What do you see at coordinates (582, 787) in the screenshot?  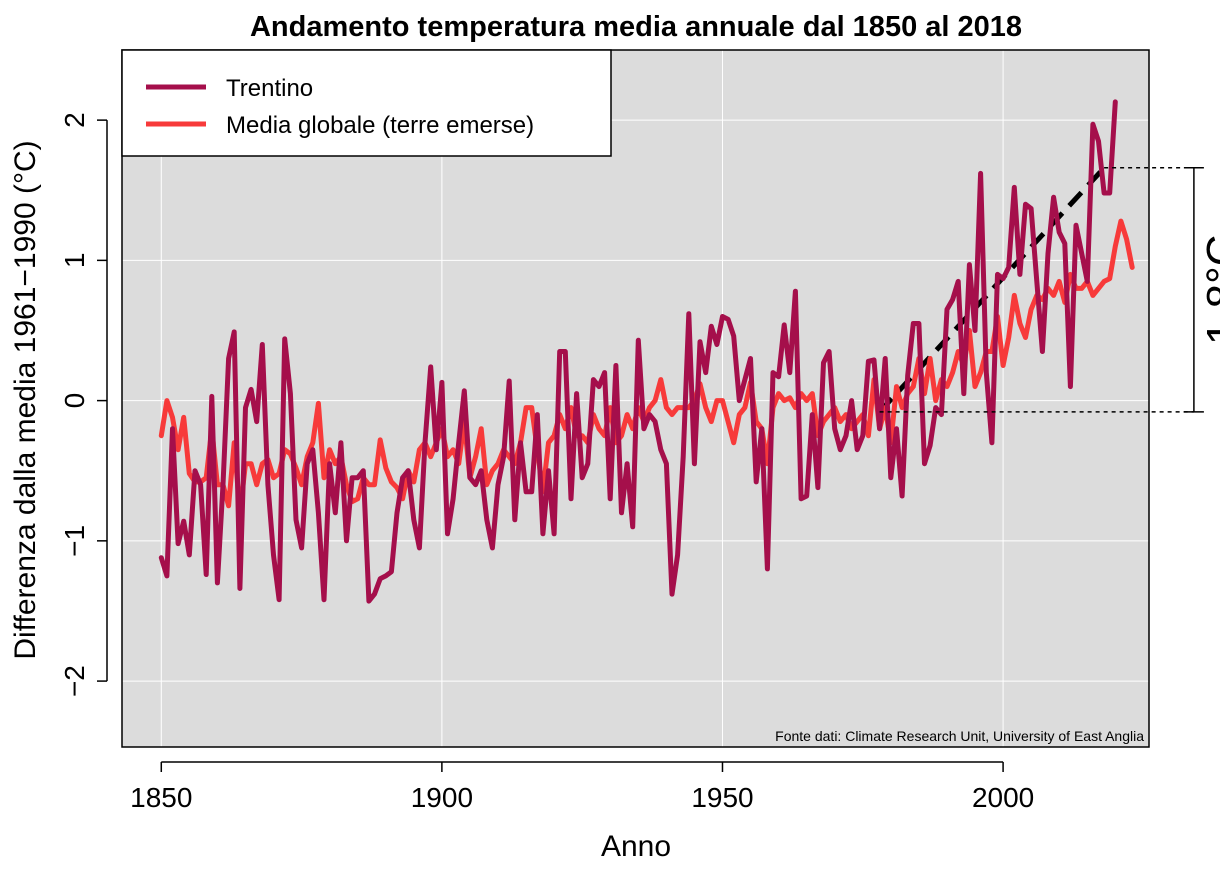 I see `x-axis: 1850 1900 1950 2000` at bounding box center [582, 787].